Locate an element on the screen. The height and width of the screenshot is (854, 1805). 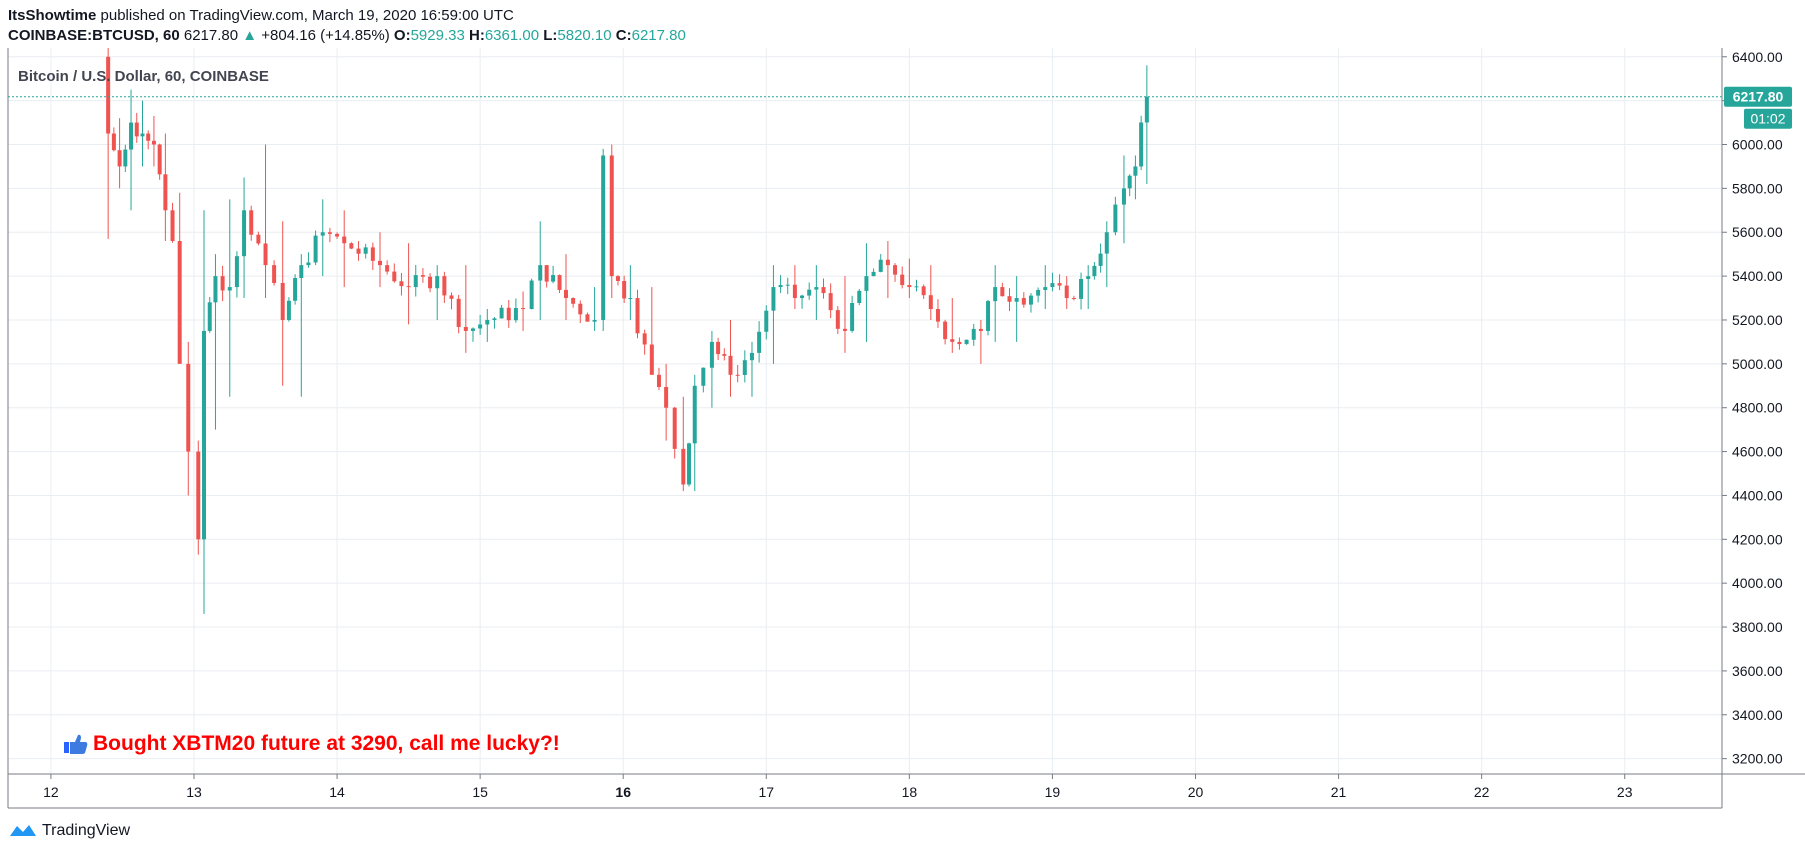
last-price-badge: 6217.80 is located at coordinates (1758, 96).